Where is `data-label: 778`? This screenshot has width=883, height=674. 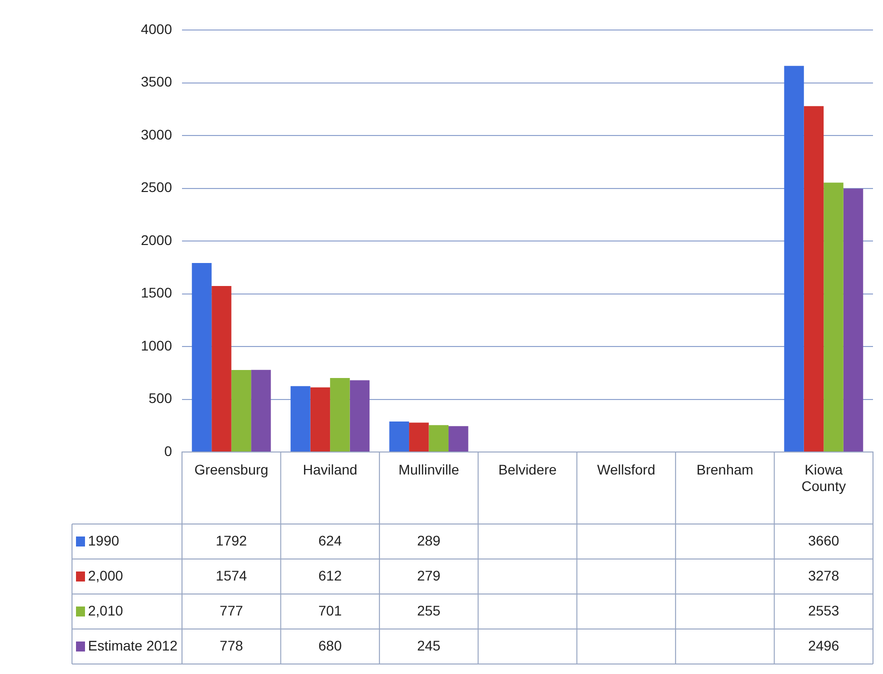 data-label: 778 is located at coordinates (232, 645).